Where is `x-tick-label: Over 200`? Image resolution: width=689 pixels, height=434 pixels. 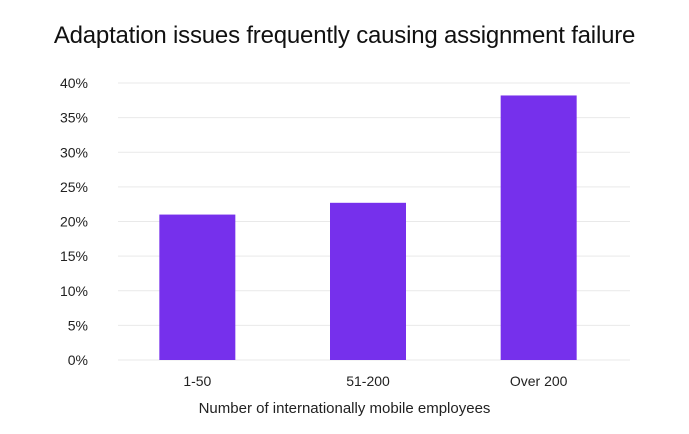 x-tick-label: Over 200 is located at coordinates (539, 381).